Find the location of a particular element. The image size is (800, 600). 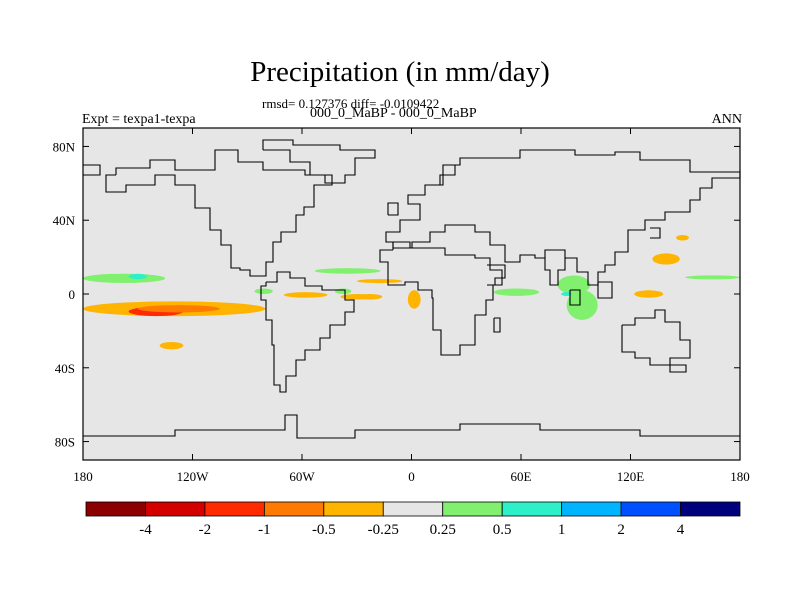

comparison-label: 000_0_MaBP - 000_0_MaBP is located at coordinates (393, 113).